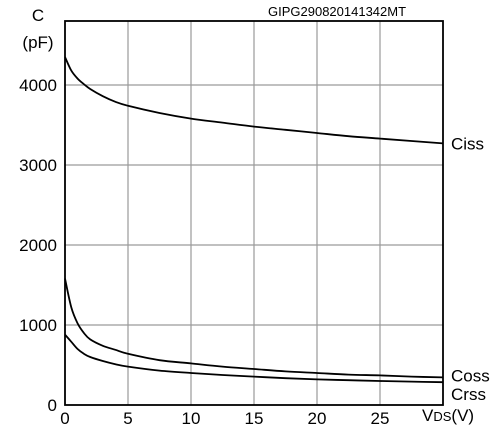 Image resolution: width=498 pixels, height=434 pixels. Describe the element at coordinates (52, 405) in the screenshot. I see `y-tick-label: 0` at that location.